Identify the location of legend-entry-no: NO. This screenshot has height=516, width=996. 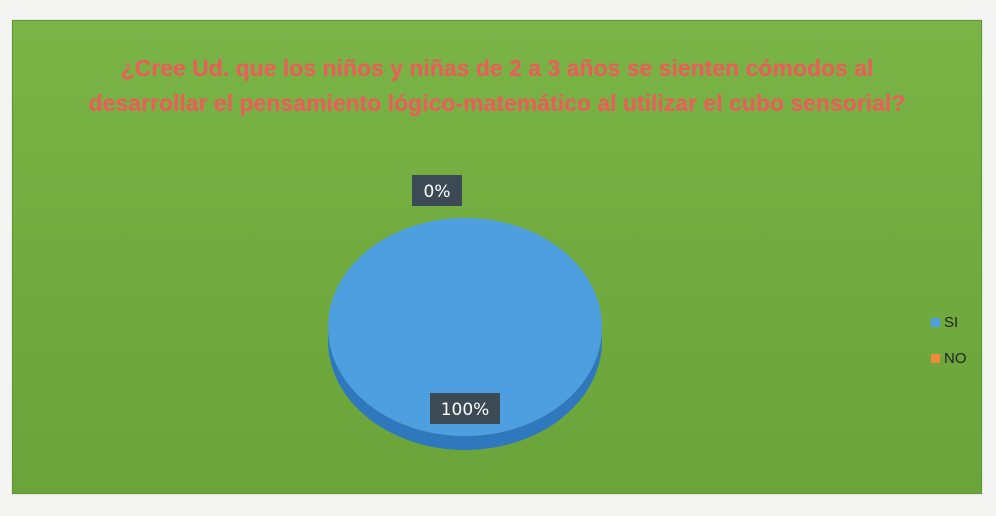
(955, 358).